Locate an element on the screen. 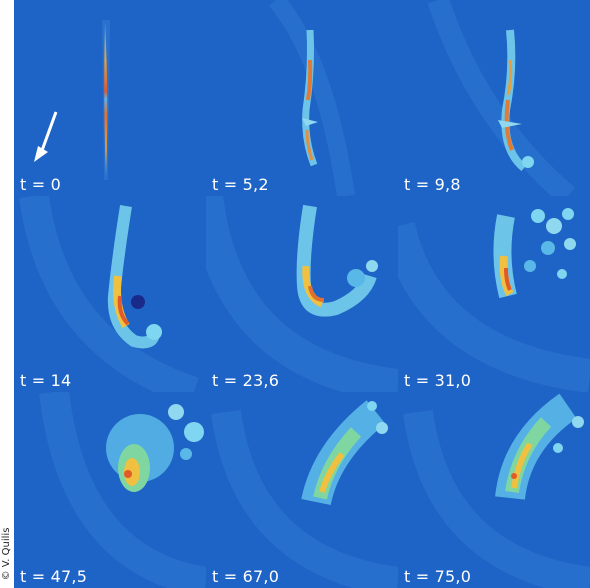  panel-t75-0-image is located at coordinates (494, 490).